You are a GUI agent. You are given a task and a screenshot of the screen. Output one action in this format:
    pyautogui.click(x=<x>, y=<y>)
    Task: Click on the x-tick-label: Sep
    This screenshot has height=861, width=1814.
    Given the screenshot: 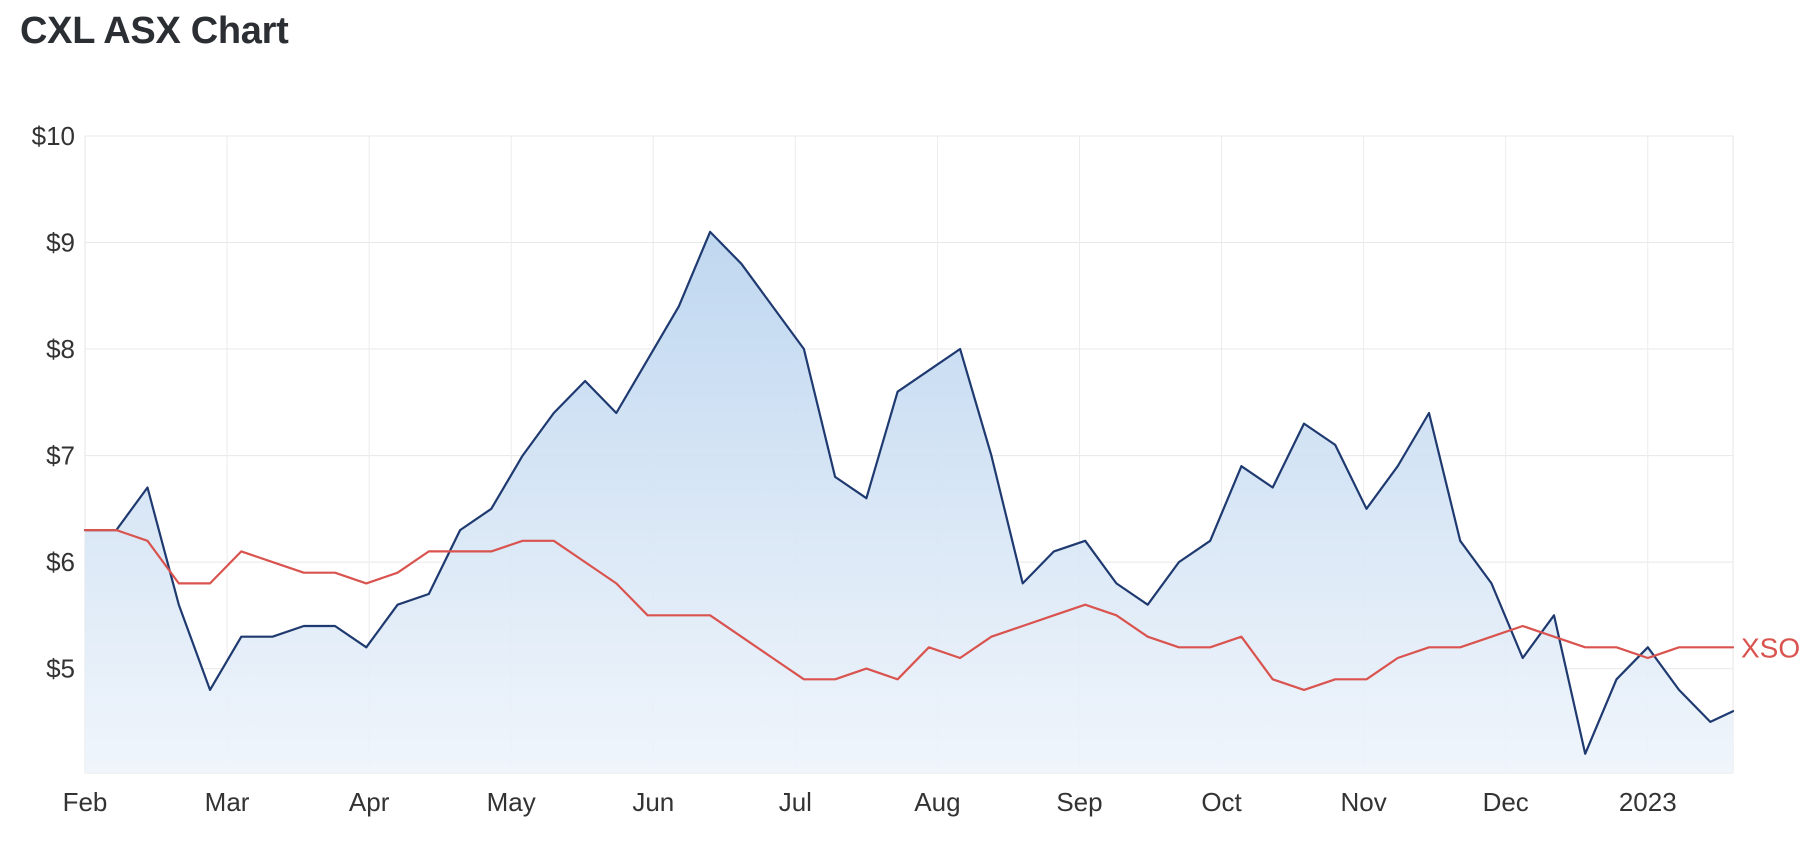 What is the action you would take?
    pyautogui.click(x=1079, y=802)
    